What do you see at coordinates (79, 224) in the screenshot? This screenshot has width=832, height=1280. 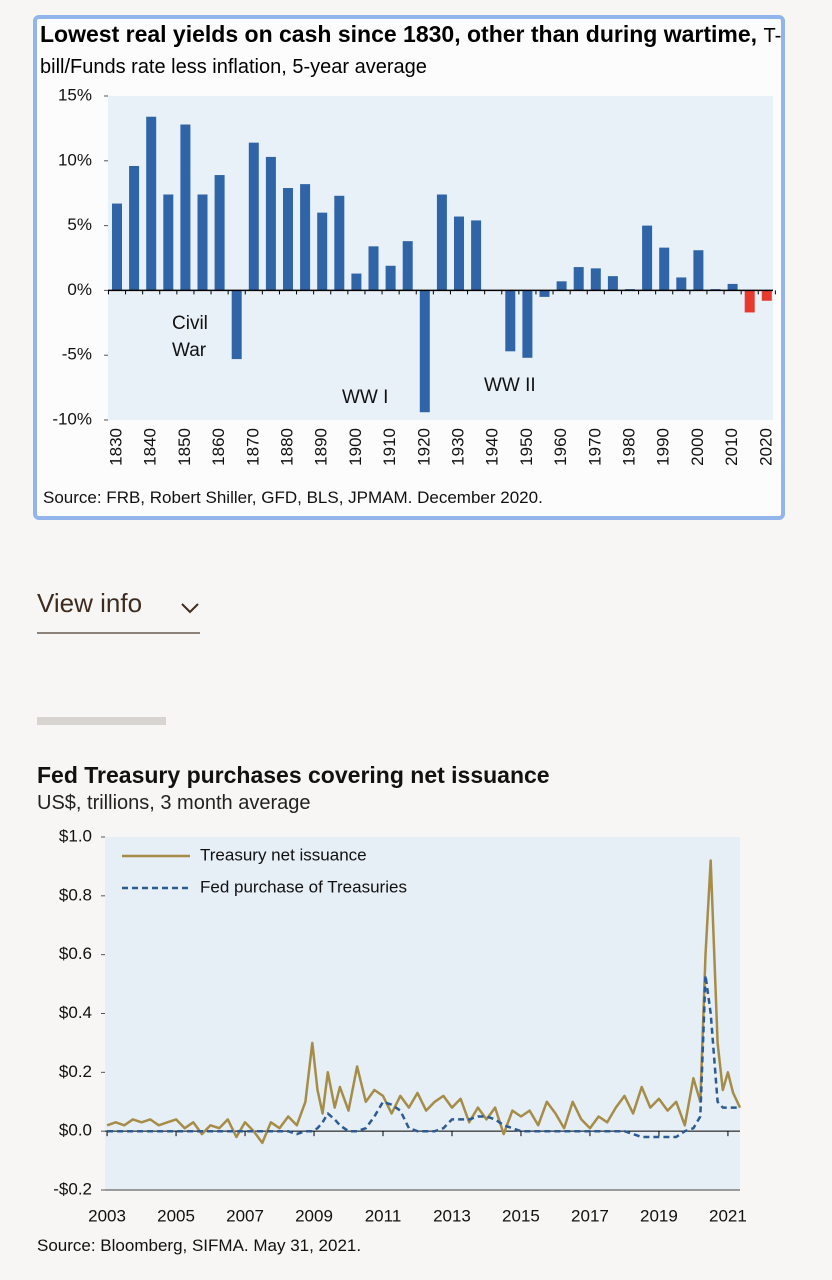 I see `y-tick-label: 5%` at bounding box center [79, 224].